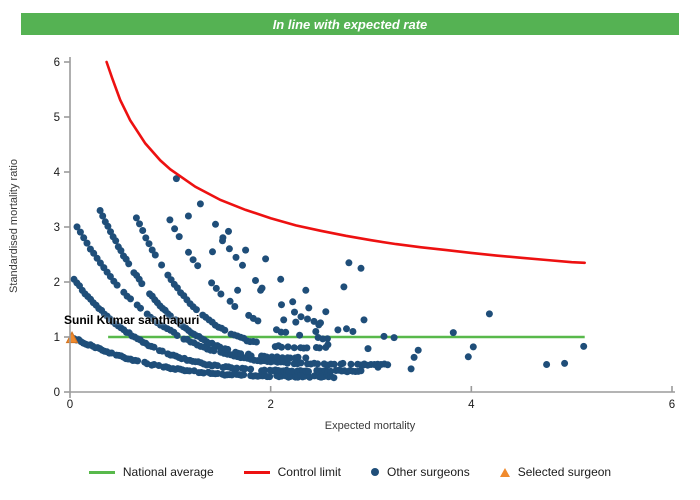 This screenshot has height=500, width=700. I want to click on legend-item-other-surgeons: Other surgeons, so click(420, 472).